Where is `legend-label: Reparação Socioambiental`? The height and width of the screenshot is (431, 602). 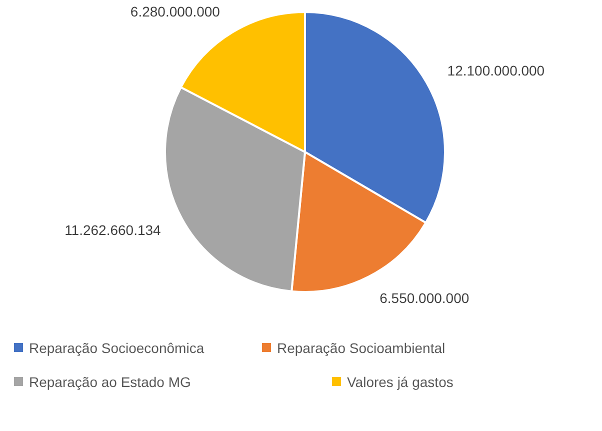
legend-label: Reparação Socioambiental is located at coordinates (361, 348).